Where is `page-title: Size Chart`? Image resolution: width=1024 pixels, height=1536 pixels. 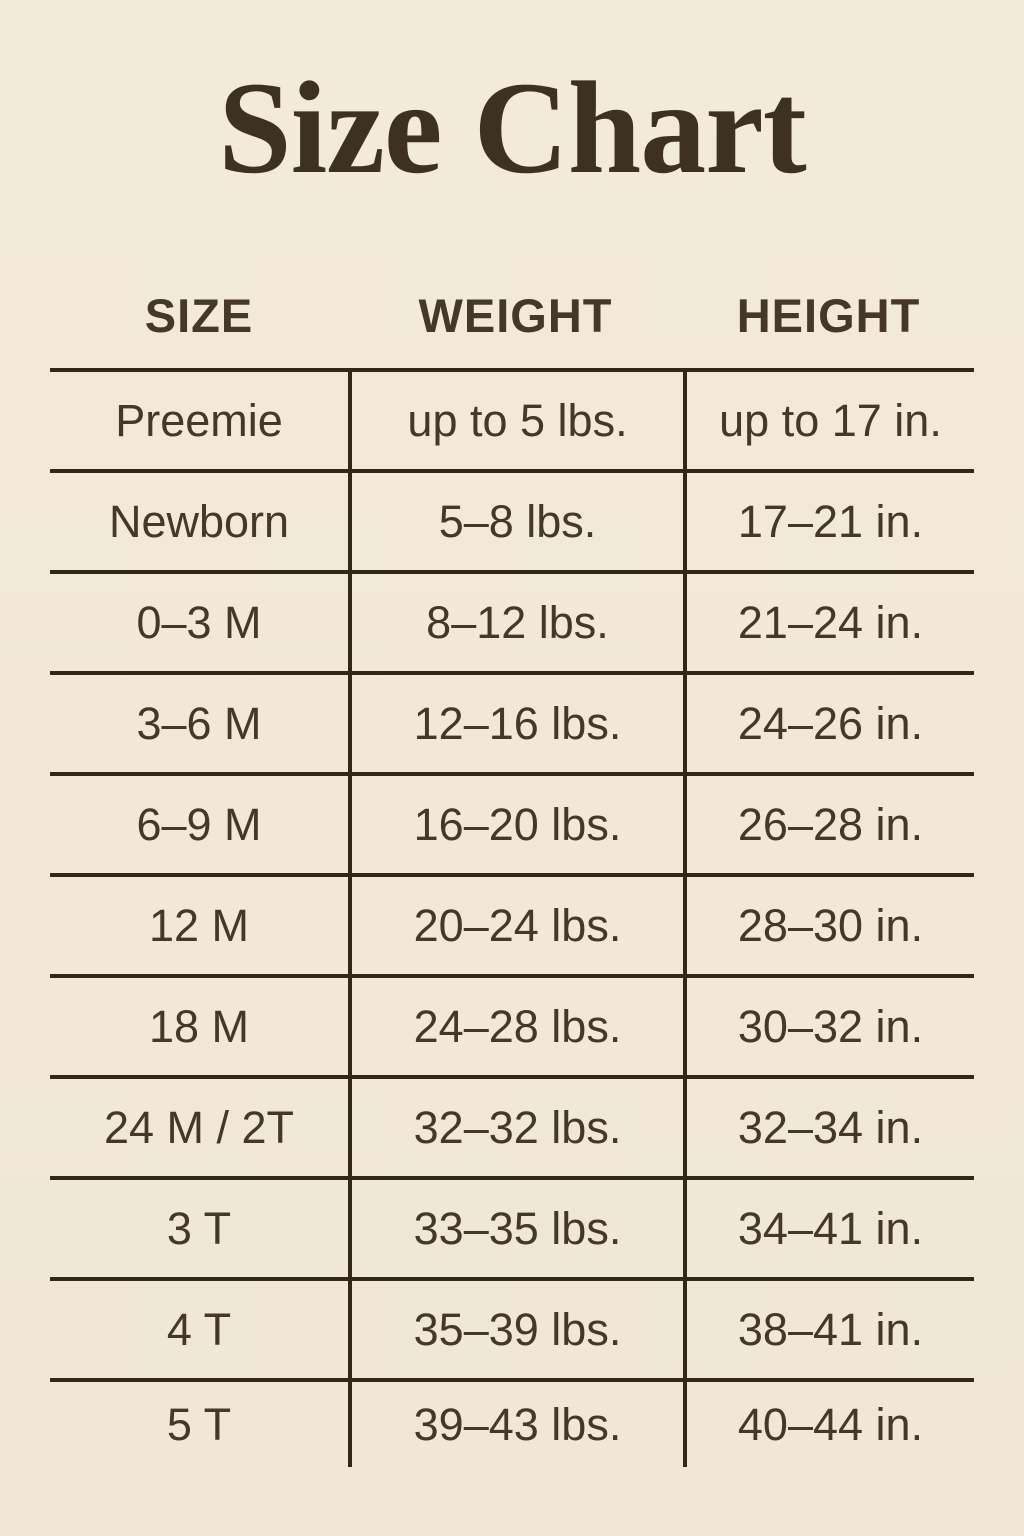 page-title: Size Chart is located at coordinates (512, 127).